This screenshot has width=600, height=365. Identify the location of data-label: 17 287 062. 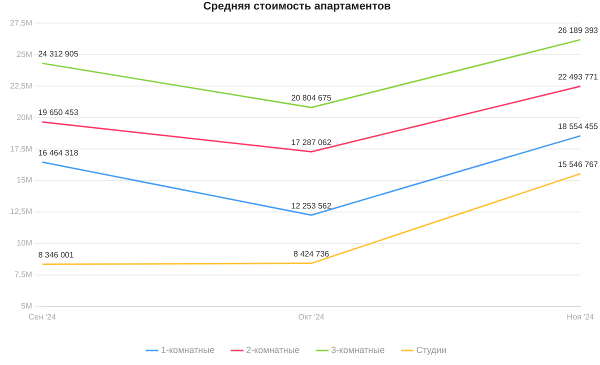
(311, 142).